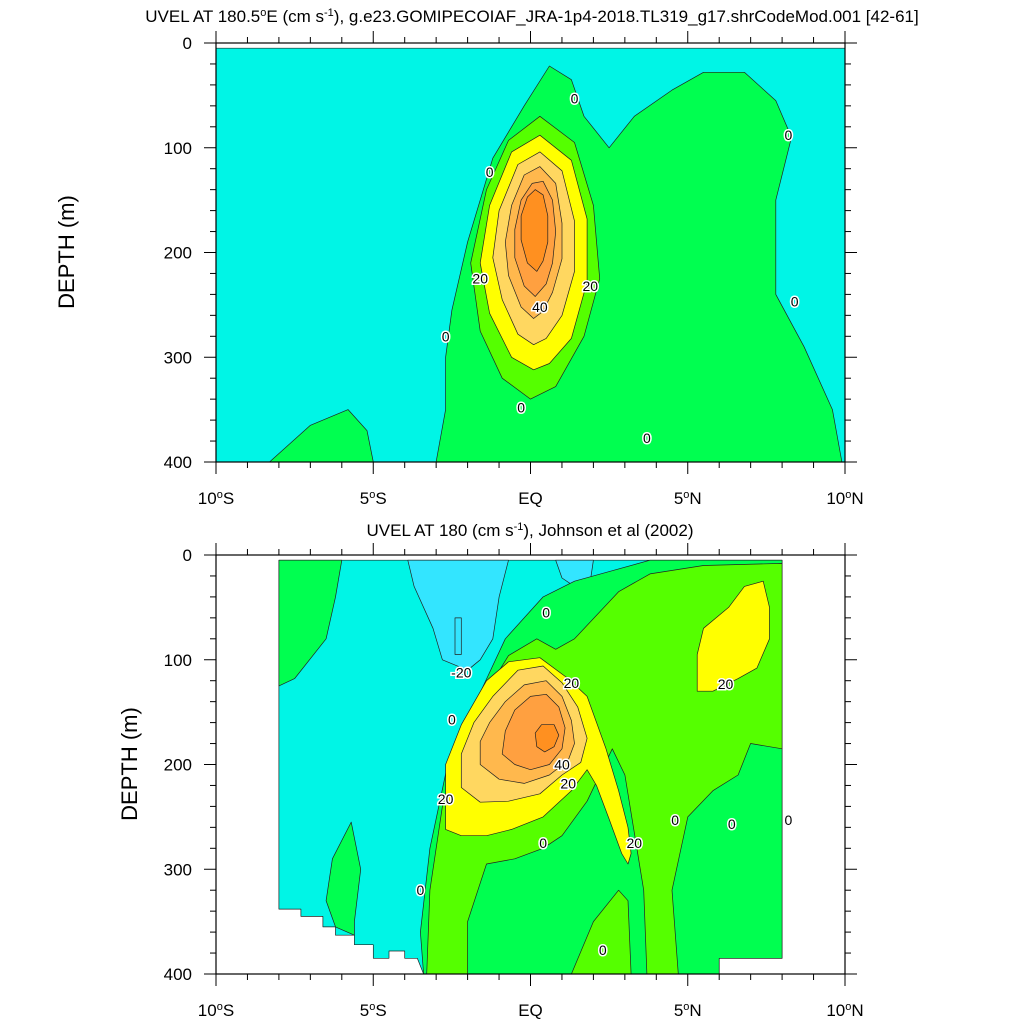  Describe the element at coordinates (635, 843) in the screenshot. I see `contour-label-12: 20` at that location.